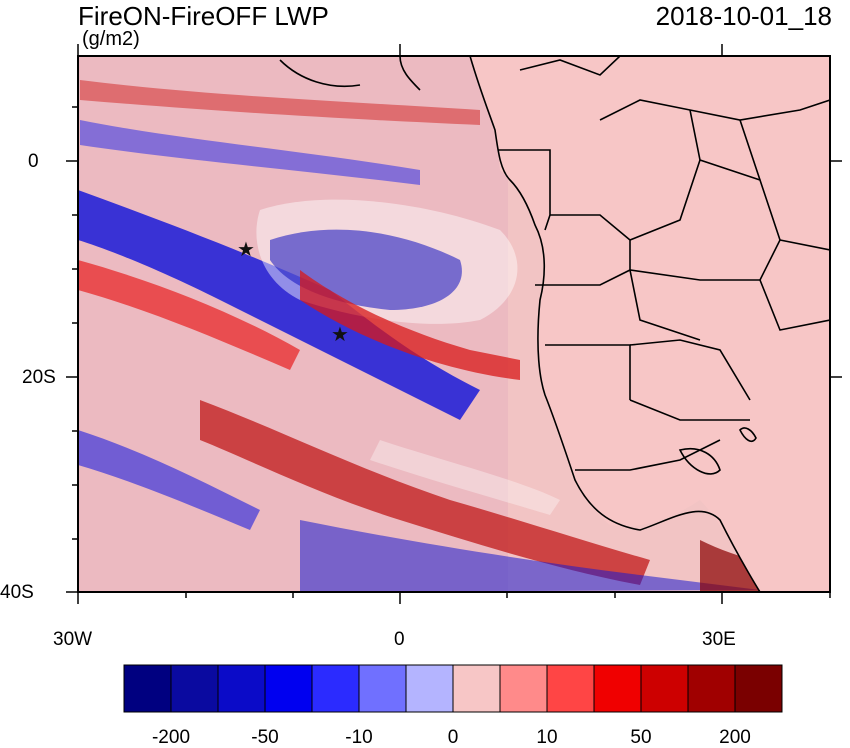 This screenshot has width=850, height=748. I want to click on y-tick-label-40s: 40S, so click(17, 592).